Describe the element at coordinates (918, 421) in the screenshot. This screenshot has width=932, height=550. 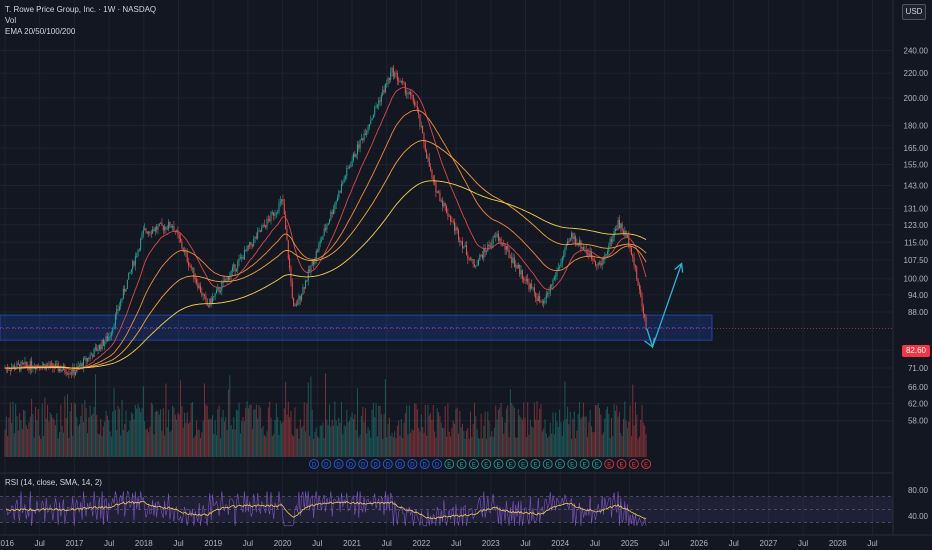
I see `price-tick-label: 58.00` at that location.